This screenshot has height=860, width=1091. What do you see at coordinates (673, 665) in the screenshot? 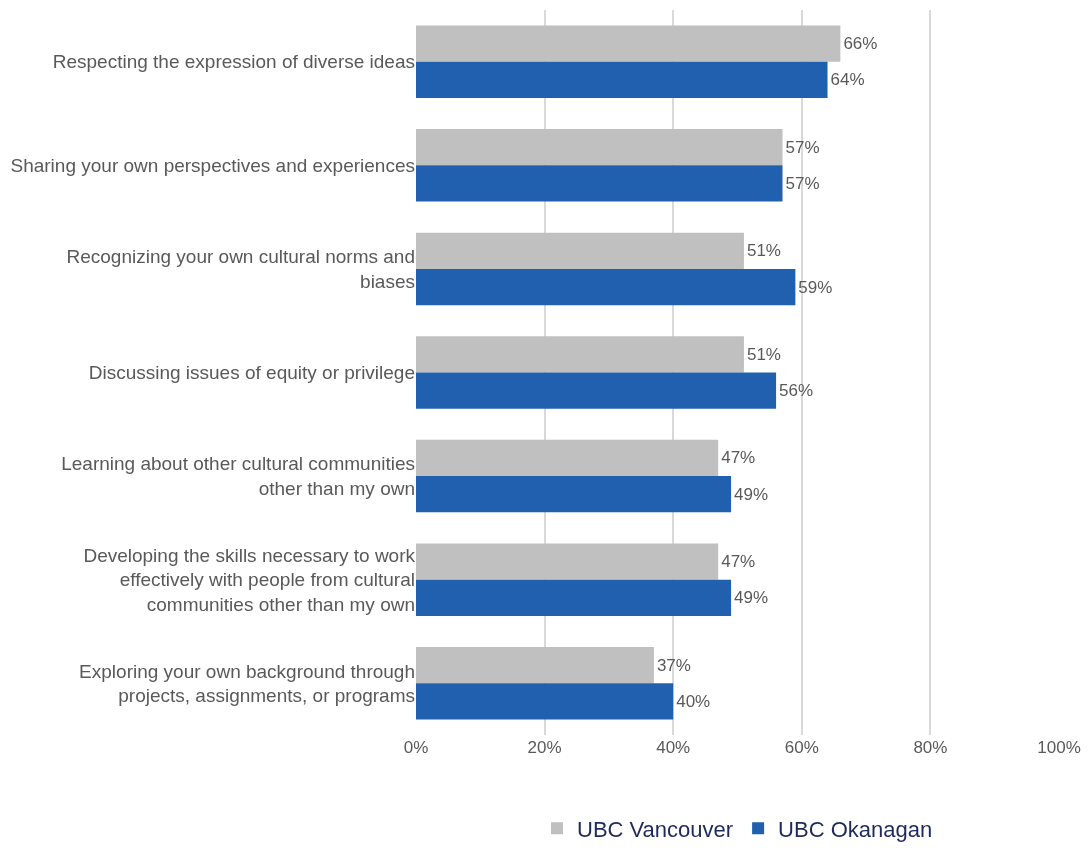
I see `data-label: 37%` at bounding box center [673, 665].